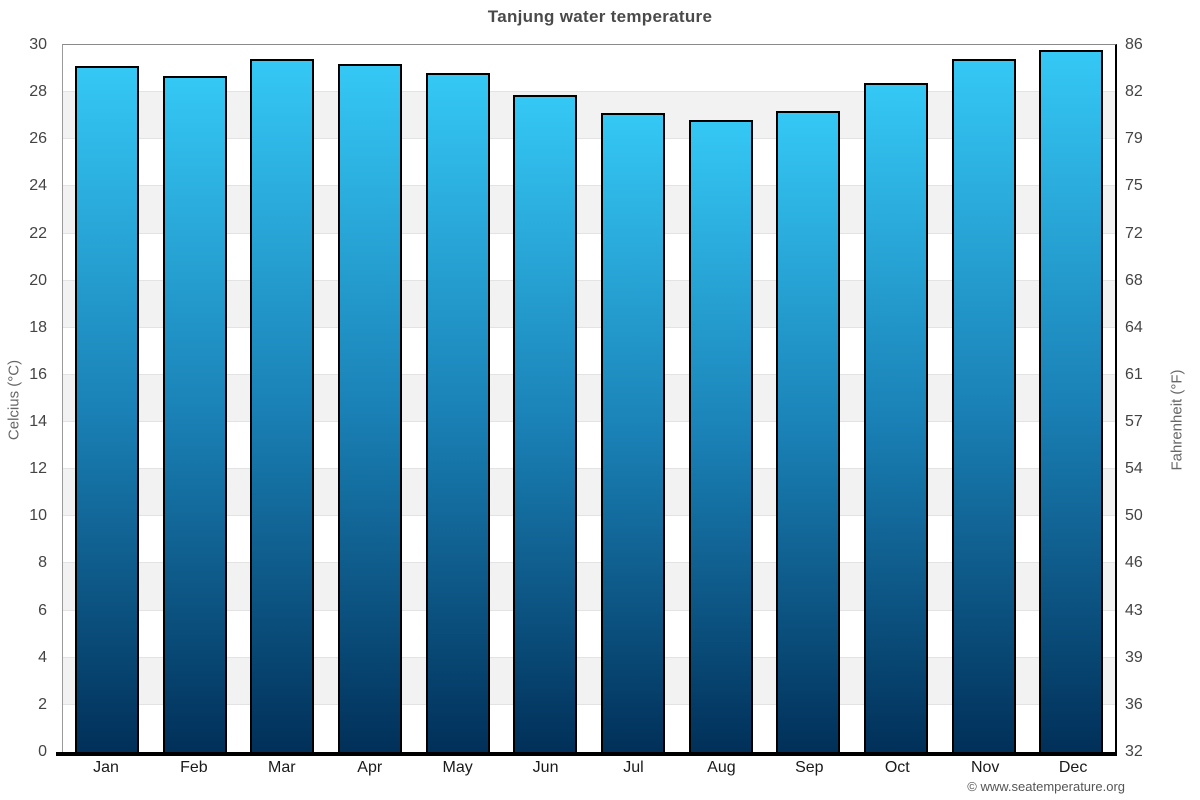  I want to click on celsius-tick-14: 14, so click(38, 422).